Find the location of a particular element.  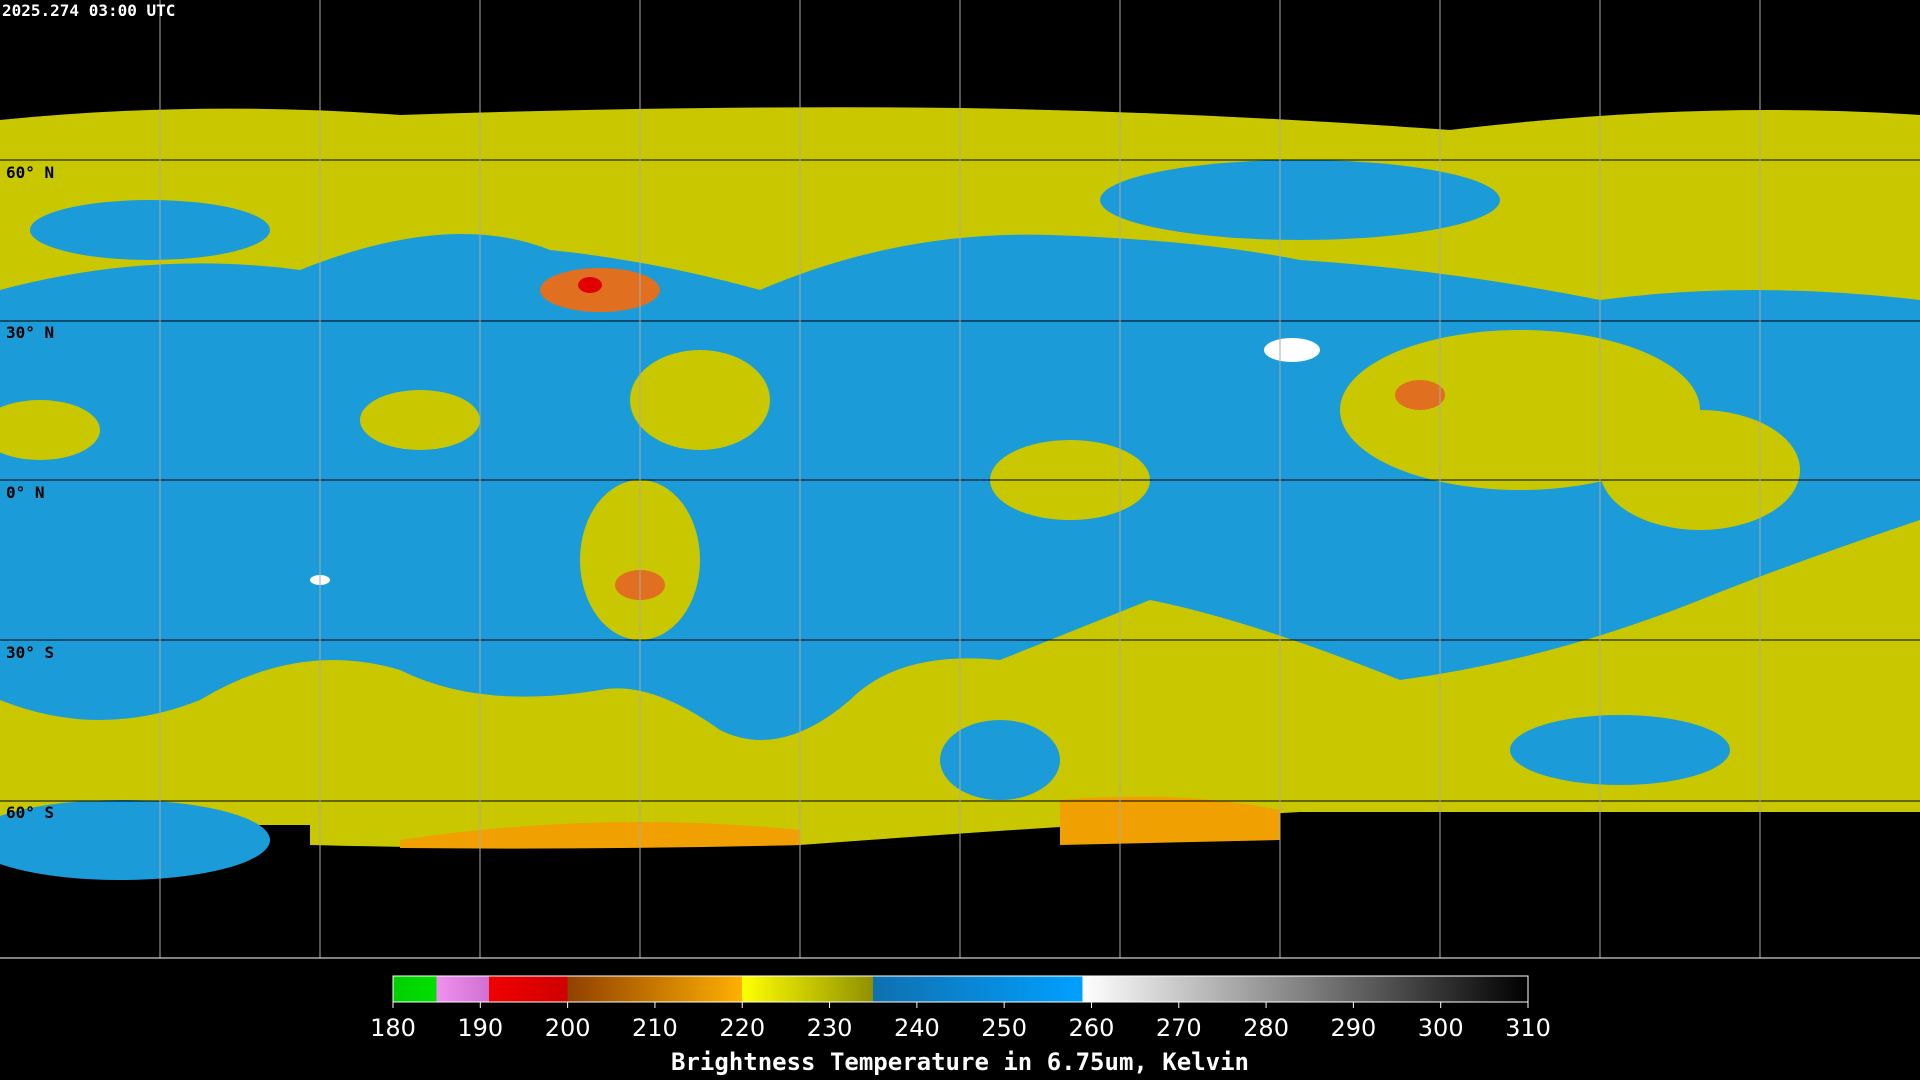

timestamp: 2025.274 03:00 UTC is located at coordinates (88, 10).